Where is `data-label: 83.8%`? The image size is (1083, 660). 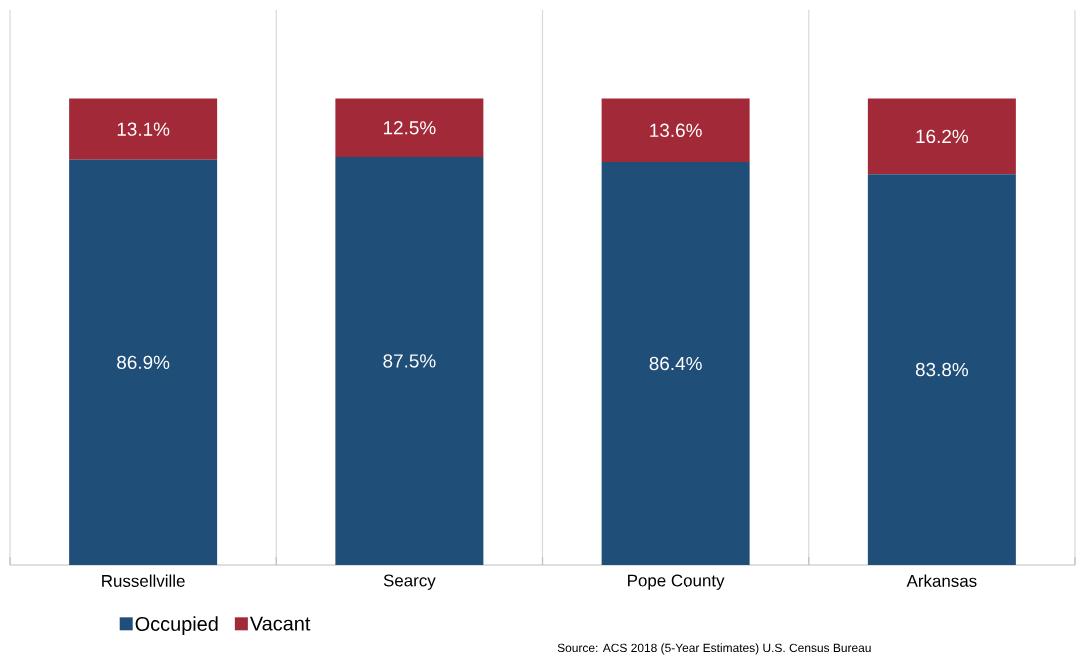
data-label: 83.8% is located at coordinates (942, 369).